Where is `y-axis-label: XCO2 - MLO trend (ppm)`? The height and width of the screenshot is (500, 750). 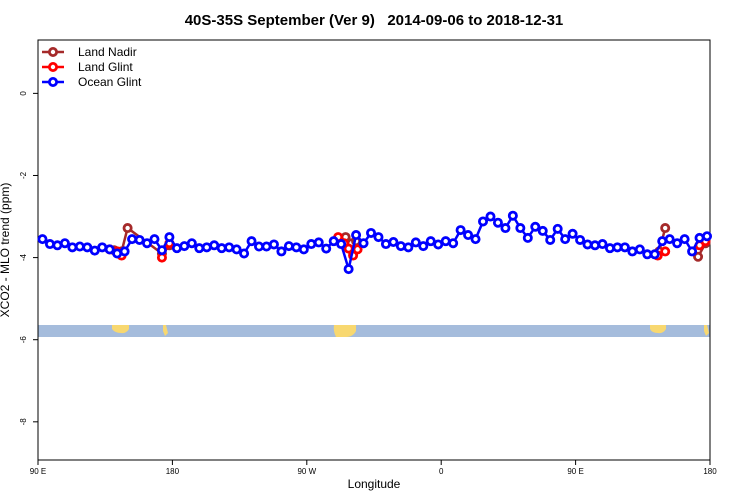 y-axis-label: XCO2 - MLO trend (ppm) is located at coordinates (6, 250).